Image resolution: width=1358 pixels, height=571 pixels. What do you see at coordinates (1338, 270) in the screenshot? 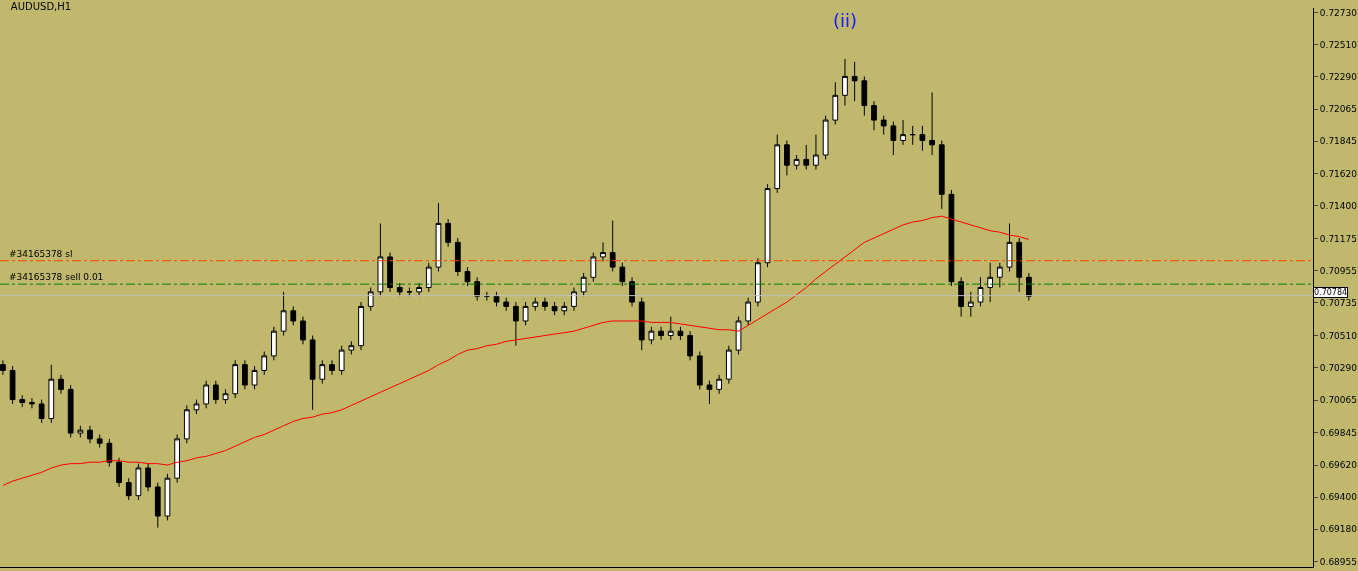
I see `y-tick-label: 0.70955` at bounding box center [1338, 270].